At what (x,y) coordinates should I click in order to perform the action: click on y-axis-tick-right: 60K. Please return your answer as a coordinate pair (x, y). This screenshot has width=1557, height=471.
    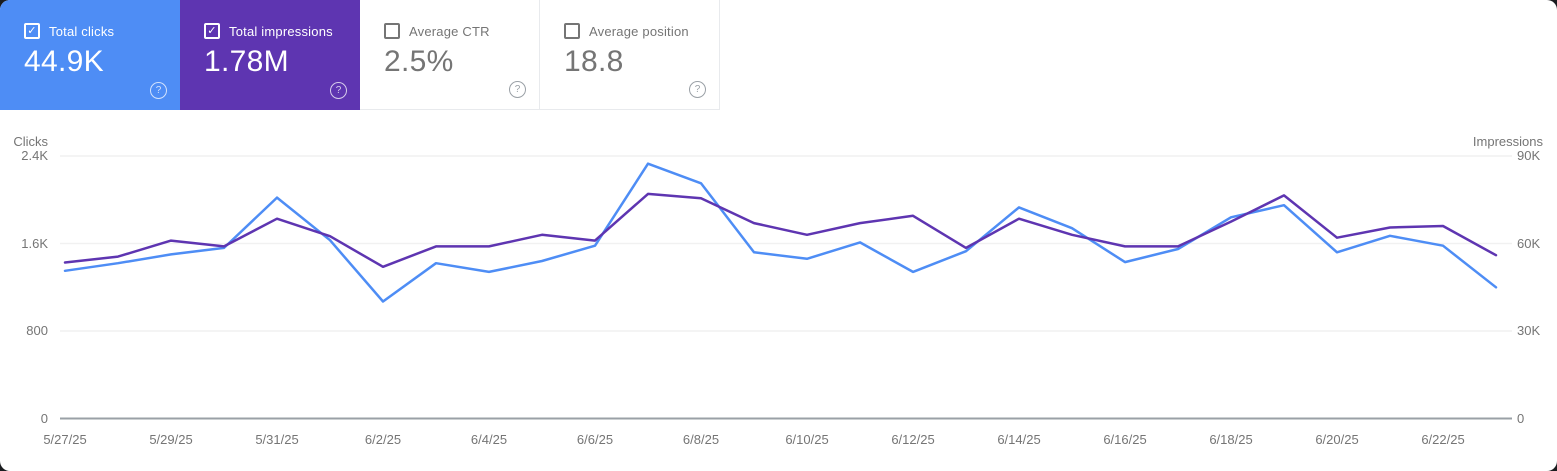
    Looking at the image, I should click on (1529, 243).